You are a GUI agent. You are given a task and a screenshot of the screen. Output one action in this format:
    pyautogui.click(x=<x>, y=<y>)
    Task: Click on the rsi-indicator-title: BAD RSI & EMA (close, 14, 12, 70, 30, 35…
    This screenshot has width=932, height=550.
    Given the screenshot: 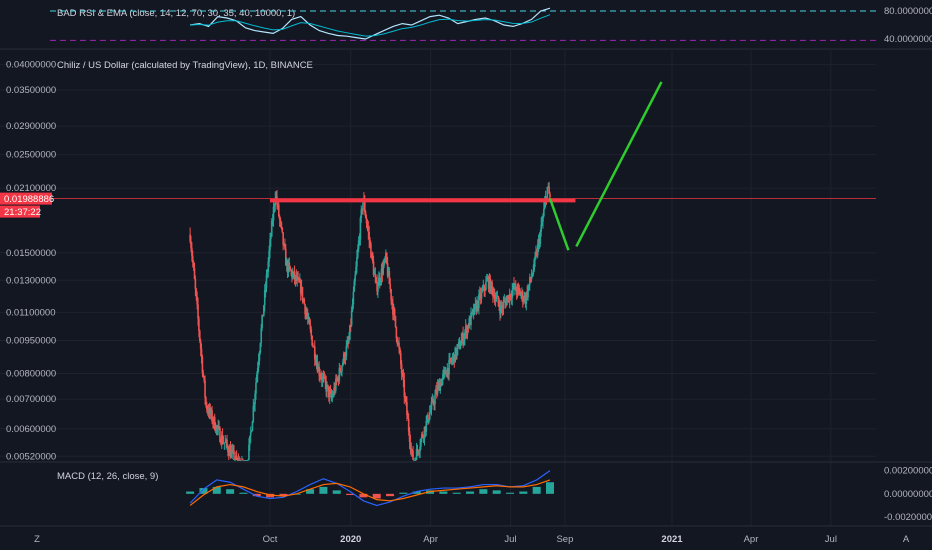 What is the action you would take?
    pyautogui.click(x=176, y=13)
    